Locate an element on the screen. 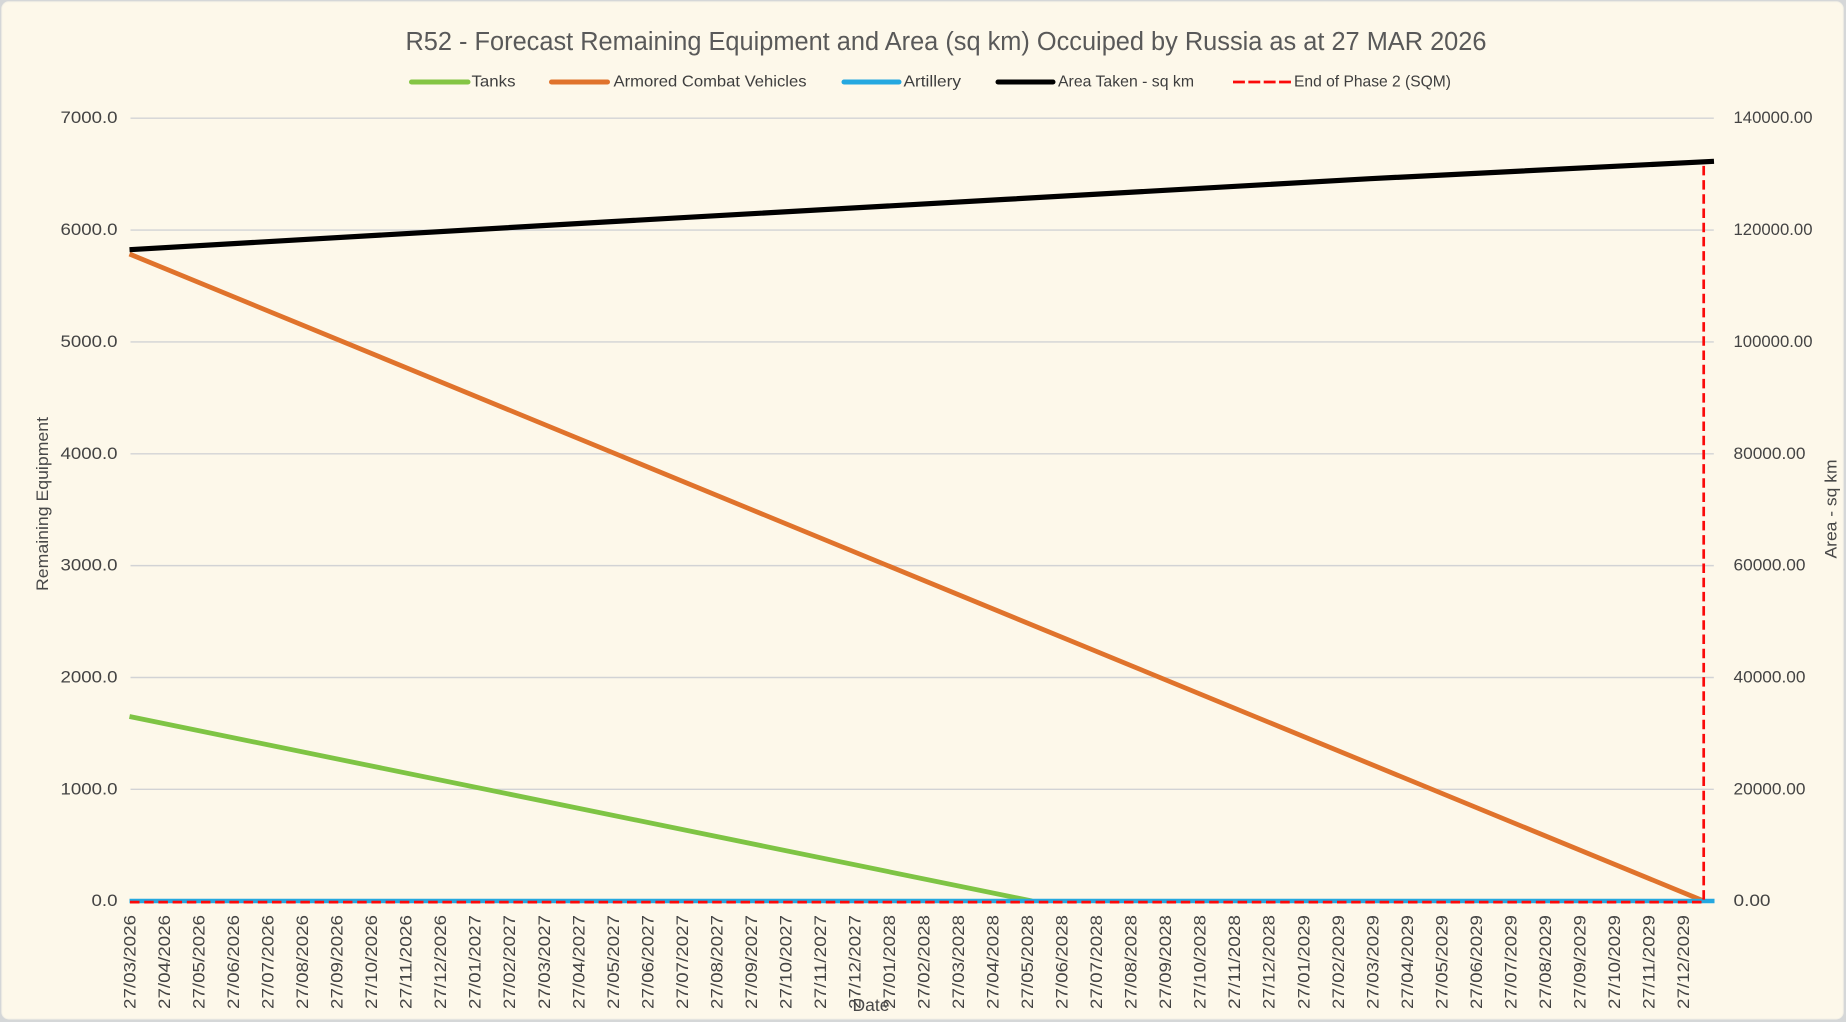 This screenshot has width=1846, height=1027. svg-text: 27/07/2027 is located at coordinates (683, 962).